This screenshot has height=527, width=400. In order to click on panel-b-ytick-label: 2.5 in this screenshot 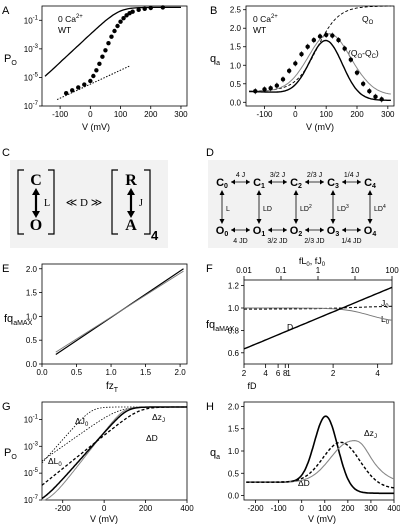, I will do `click(236, 10)`.